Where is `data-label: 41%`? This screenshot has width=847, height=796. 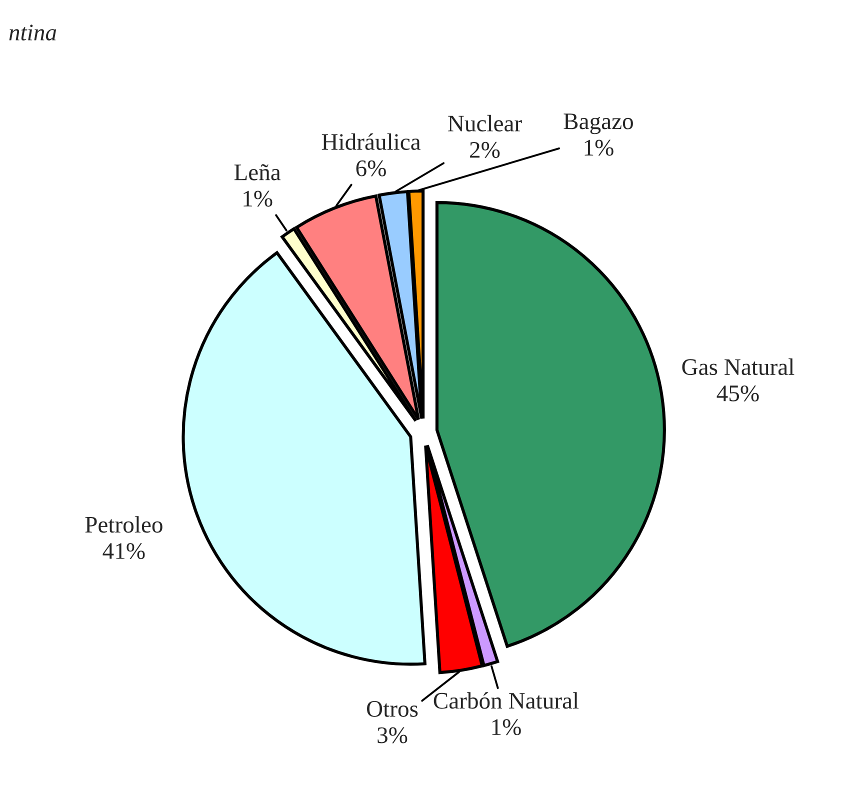 data-label: 41% is located at coordinates (123, 551).